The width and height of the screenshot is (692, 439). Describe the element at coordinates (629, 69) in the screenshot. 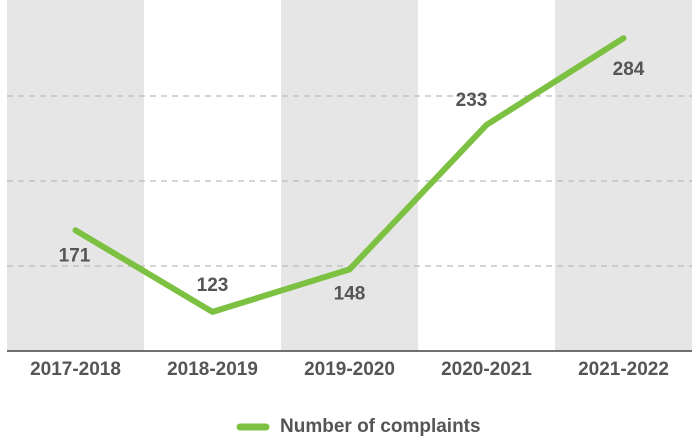

I see `data-label: 284` at that location.